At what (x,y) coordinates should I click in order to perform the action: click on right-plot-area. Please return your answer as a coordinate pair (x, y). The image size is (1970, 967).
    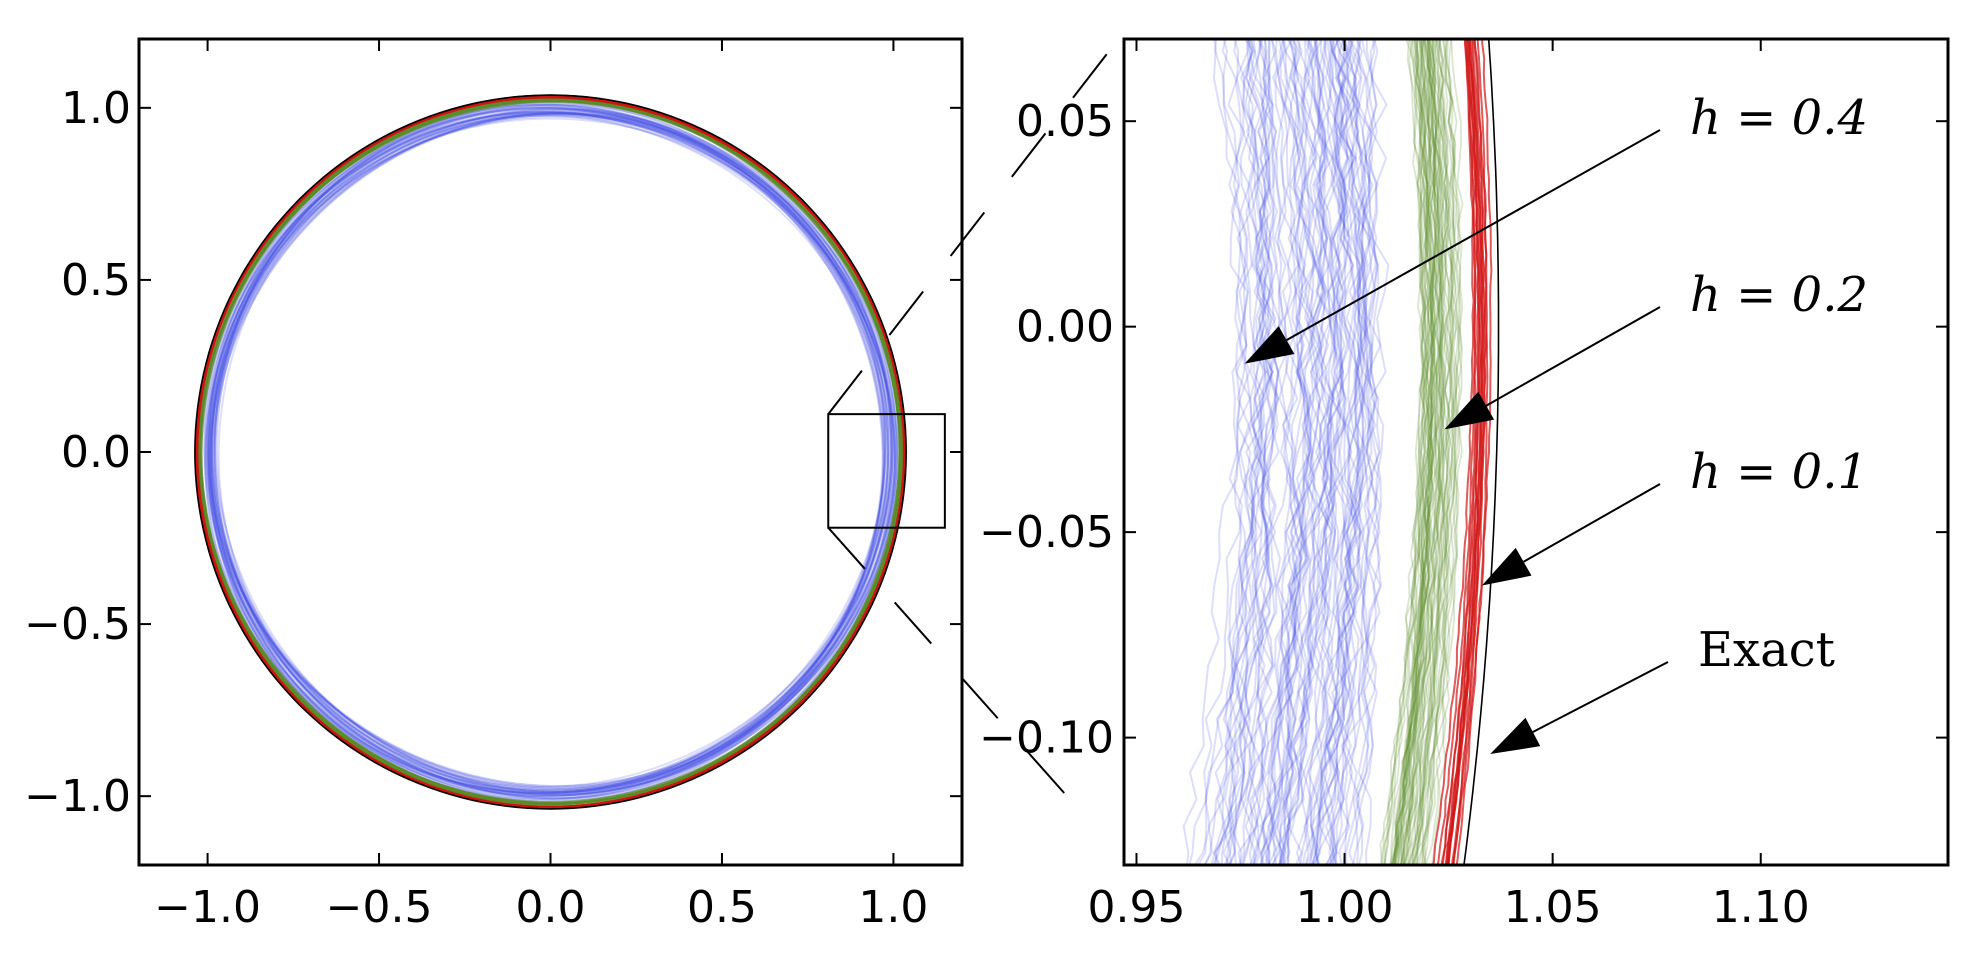
    Looking at the image, I should click on (1341, 452).